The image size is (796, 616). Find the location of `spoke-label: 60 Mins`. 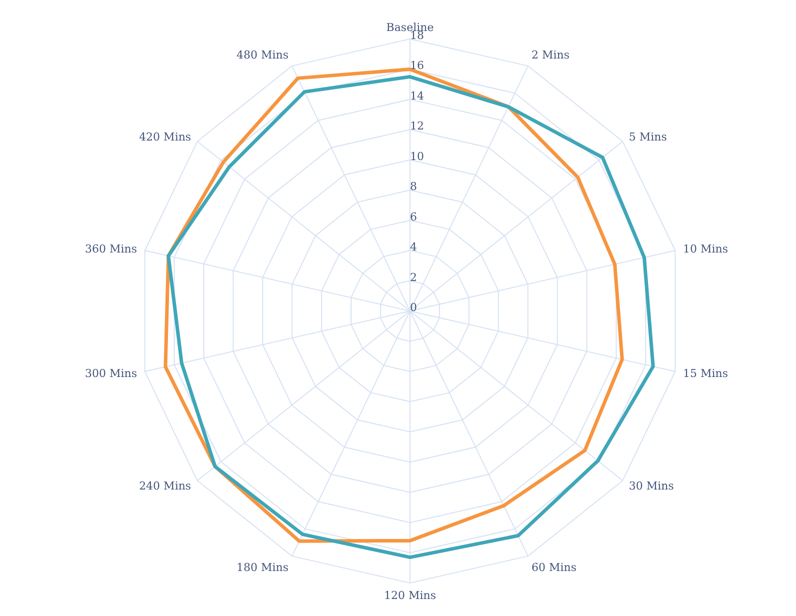

spoke-label: 60 Mins is located at coordinates (554, 567).